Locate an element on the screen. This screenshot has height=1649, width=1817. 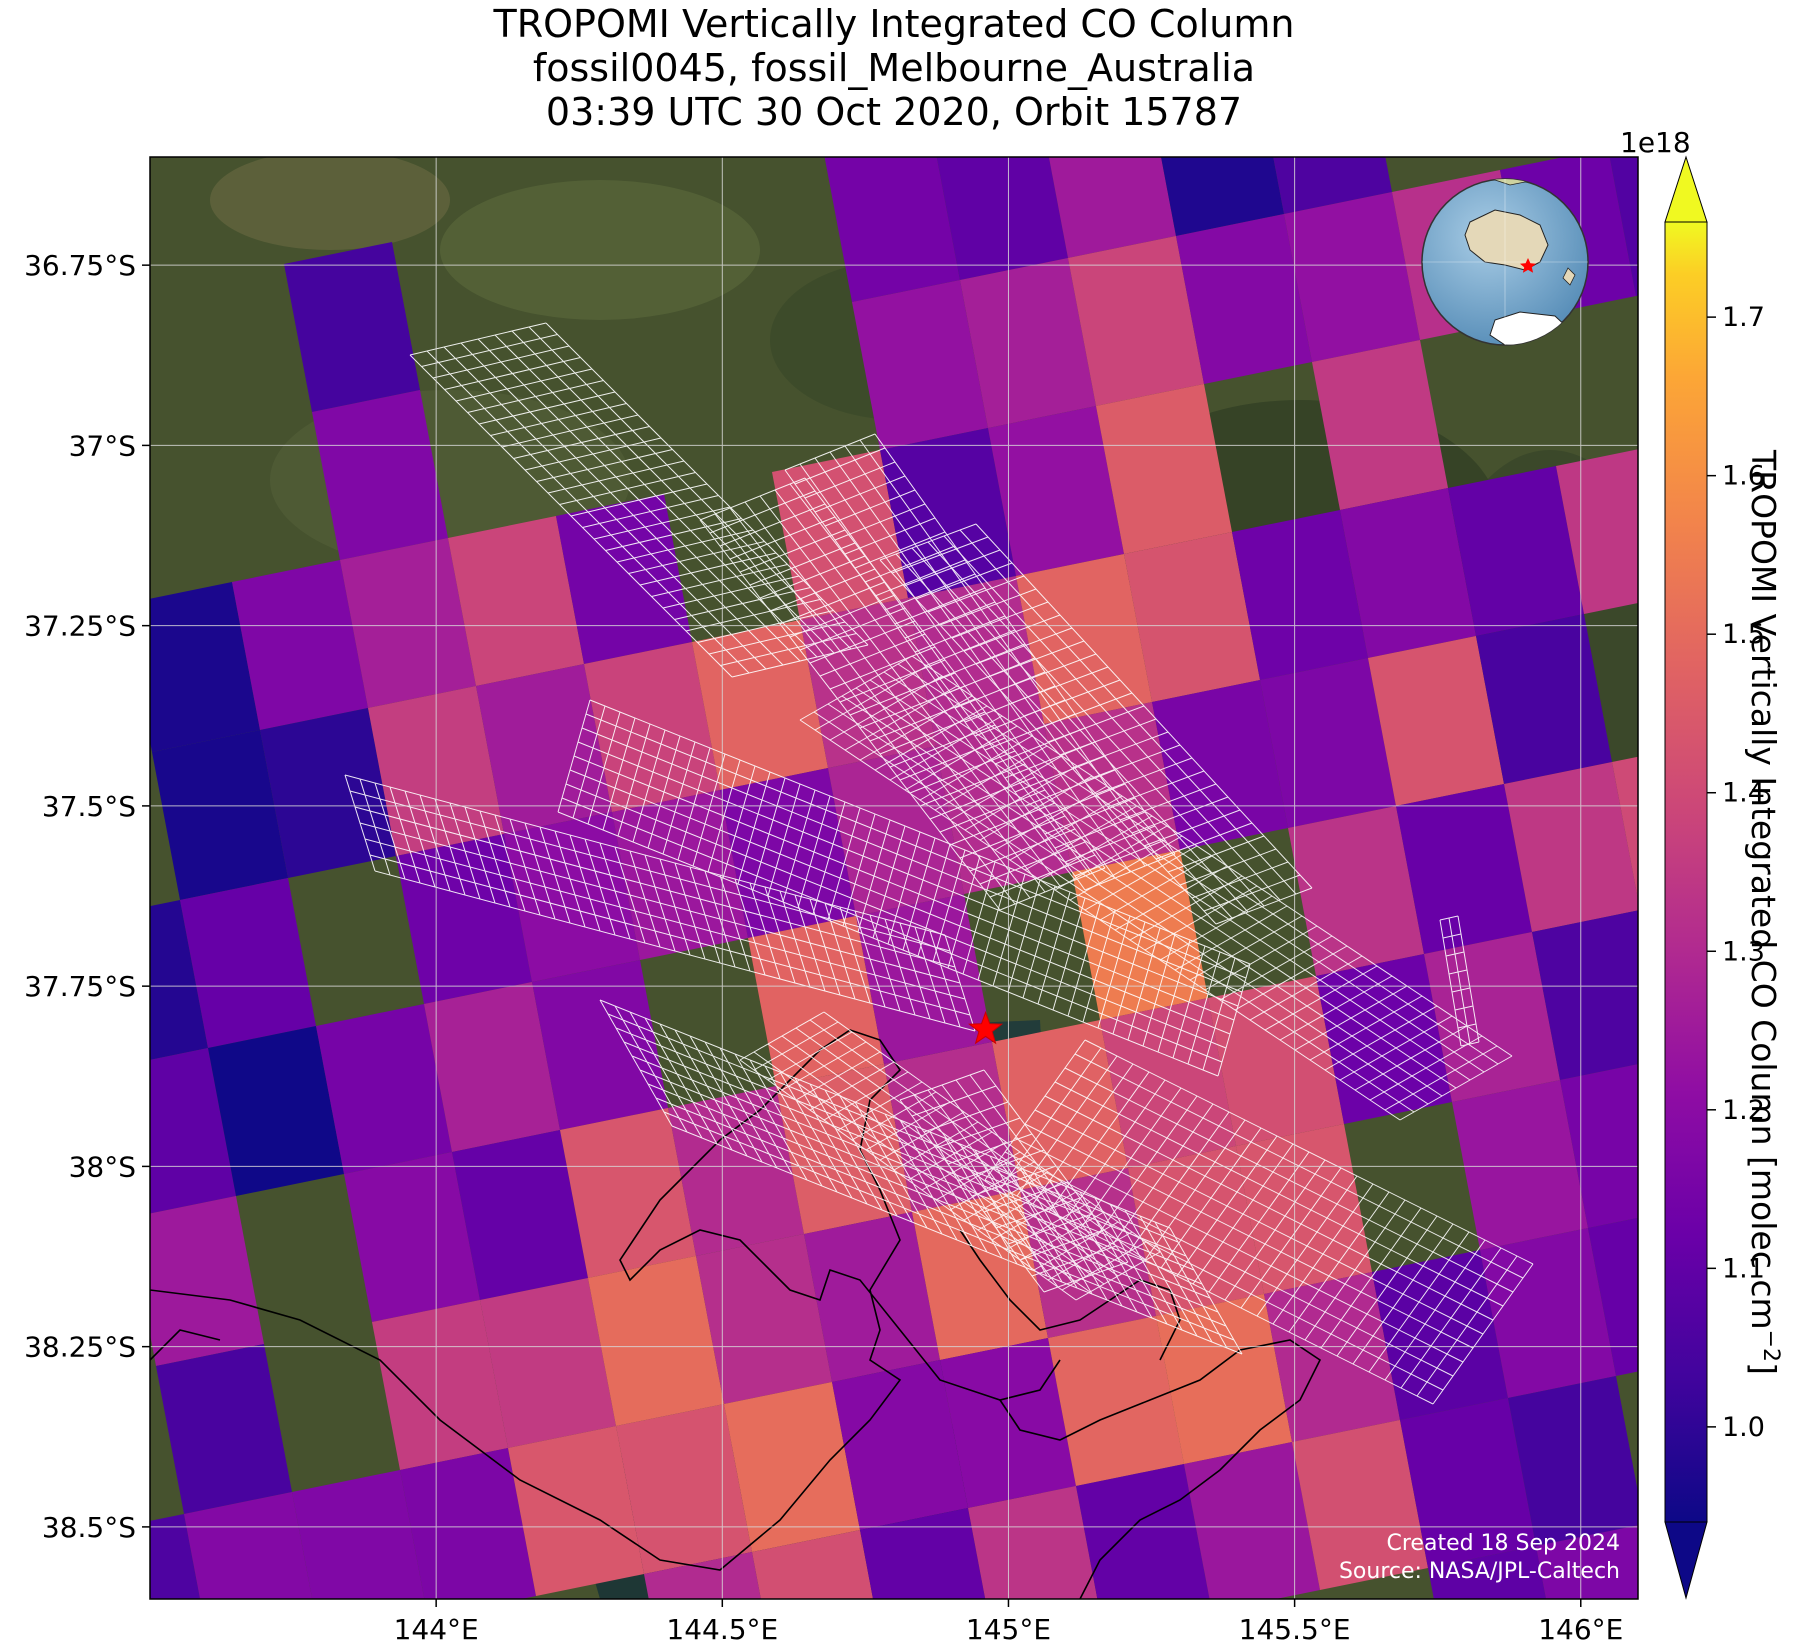
tick-label-lon: 145.5°E is located at coordinates (1295, 1629).